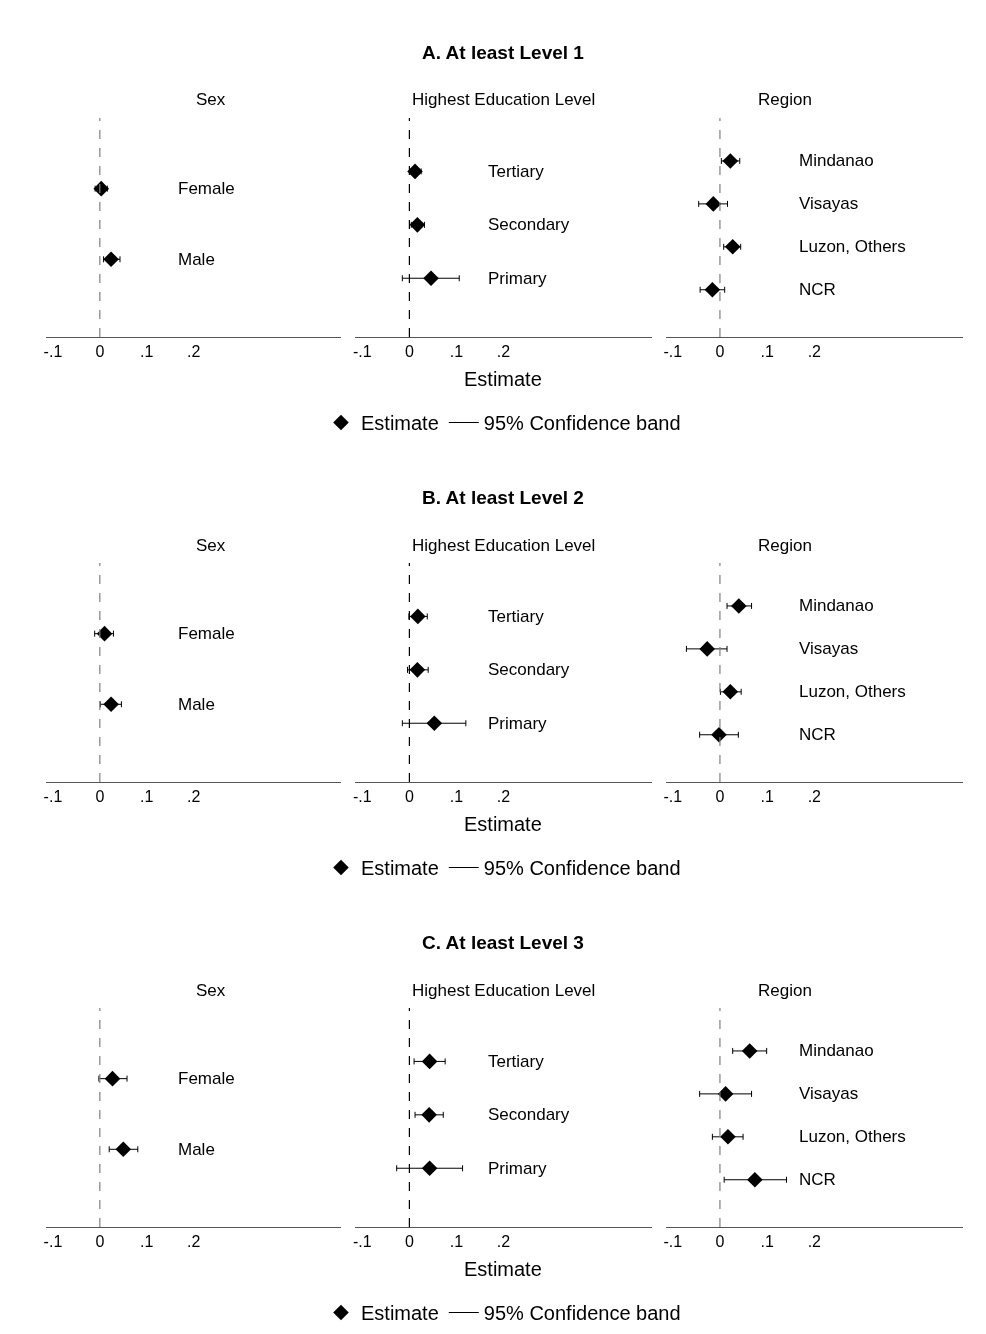 The height and width of the screenshot is (1334, 986). Describe the element at coordinates (503, 497) in the screenshot. I see `chart-title: B. At least Level 2` at that location.